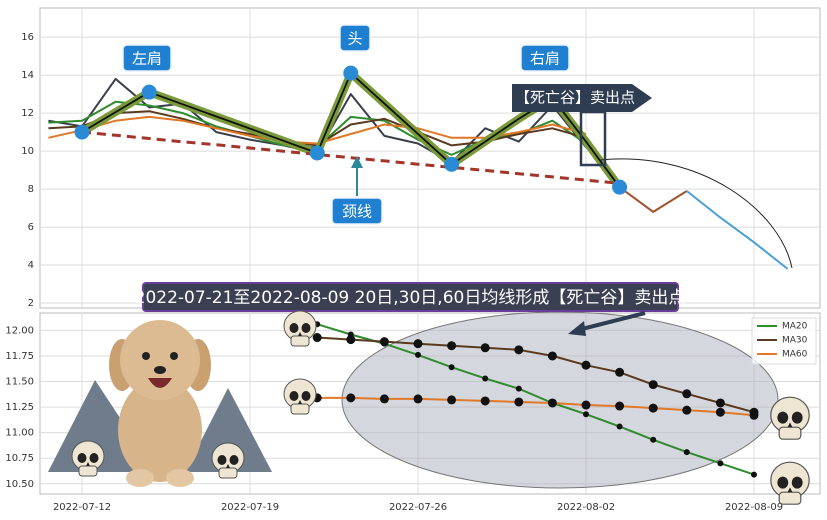 This screenshot has width=827, height=520. I want to click on y-tick-label: 11.50, so click(19, 382).